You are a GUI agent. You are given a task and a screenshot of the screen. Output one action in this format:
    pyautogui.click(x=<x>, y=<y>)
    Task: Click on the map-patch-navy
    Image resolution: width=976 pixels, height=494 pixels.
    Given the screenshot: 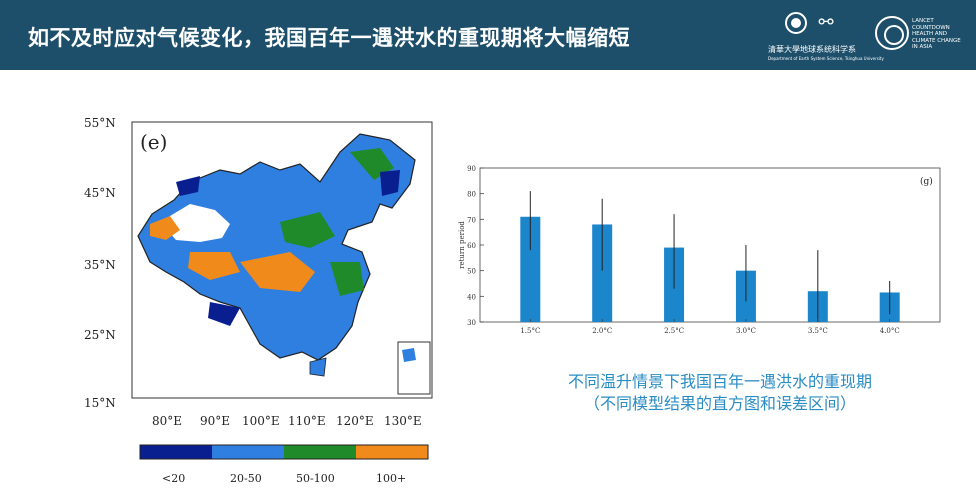 What is the action you would take?
    pyautogui.click(x=188, y=186)
    